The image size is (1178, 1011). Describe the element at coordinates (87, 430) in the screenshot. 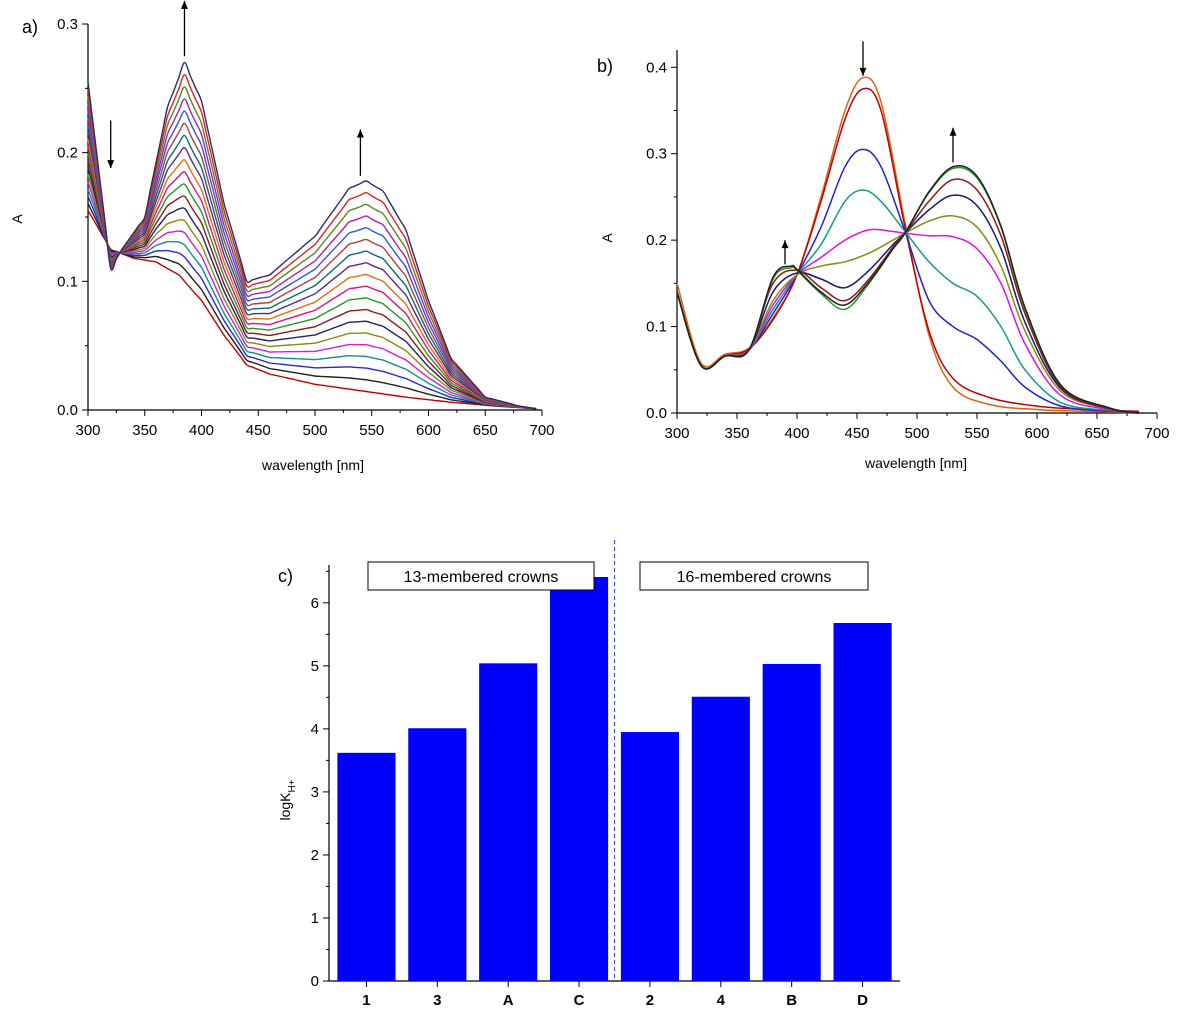

I see `panel-a-x-tick-label: 300` at that location.